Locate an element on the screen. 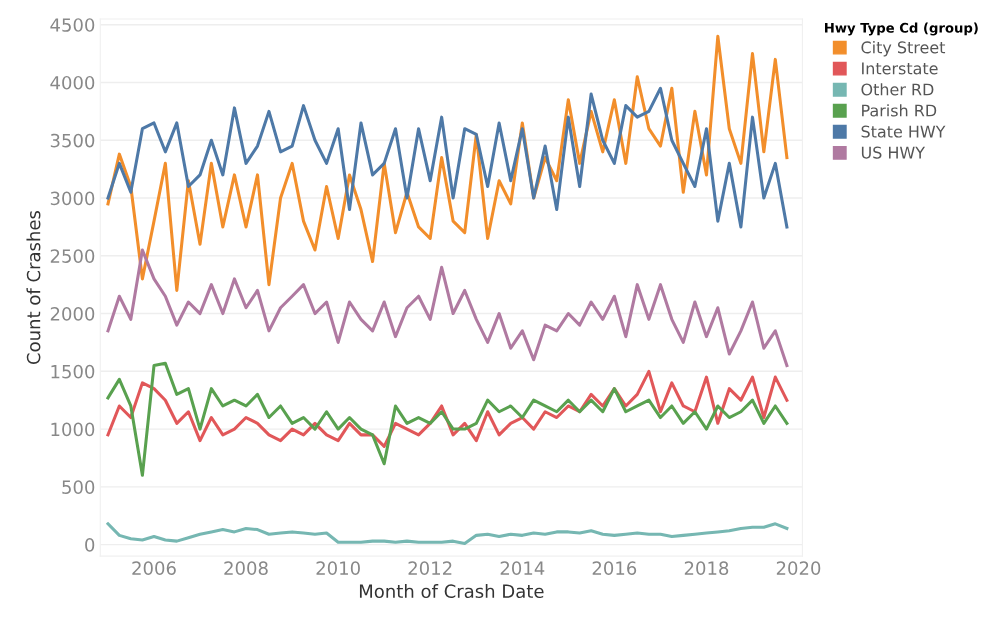 This screenshot has width=1003, height=632. legend-label: US HWY is located at coordinates (893, 152).